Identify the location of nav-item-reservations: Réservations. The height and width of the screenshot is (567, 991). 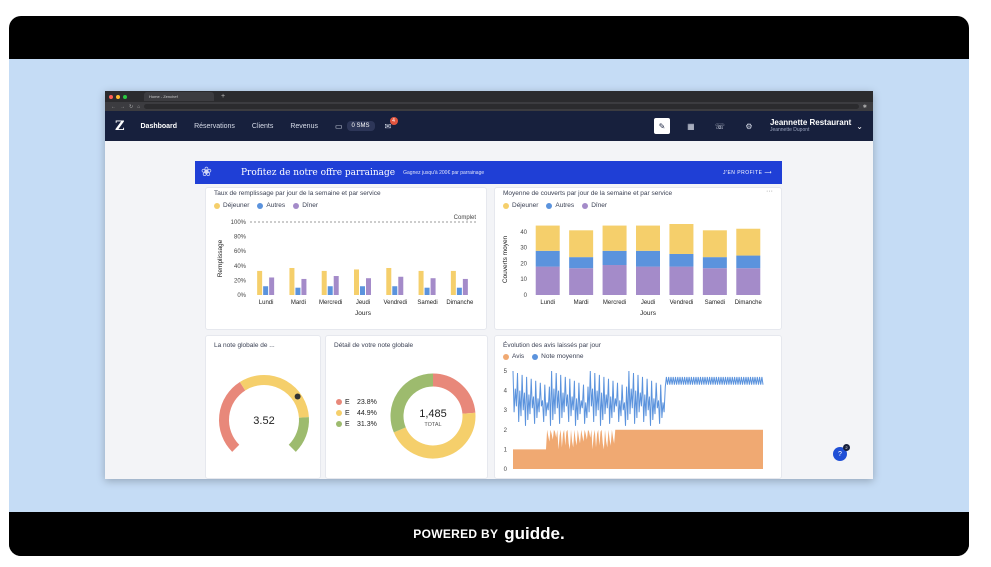
(214, 126).